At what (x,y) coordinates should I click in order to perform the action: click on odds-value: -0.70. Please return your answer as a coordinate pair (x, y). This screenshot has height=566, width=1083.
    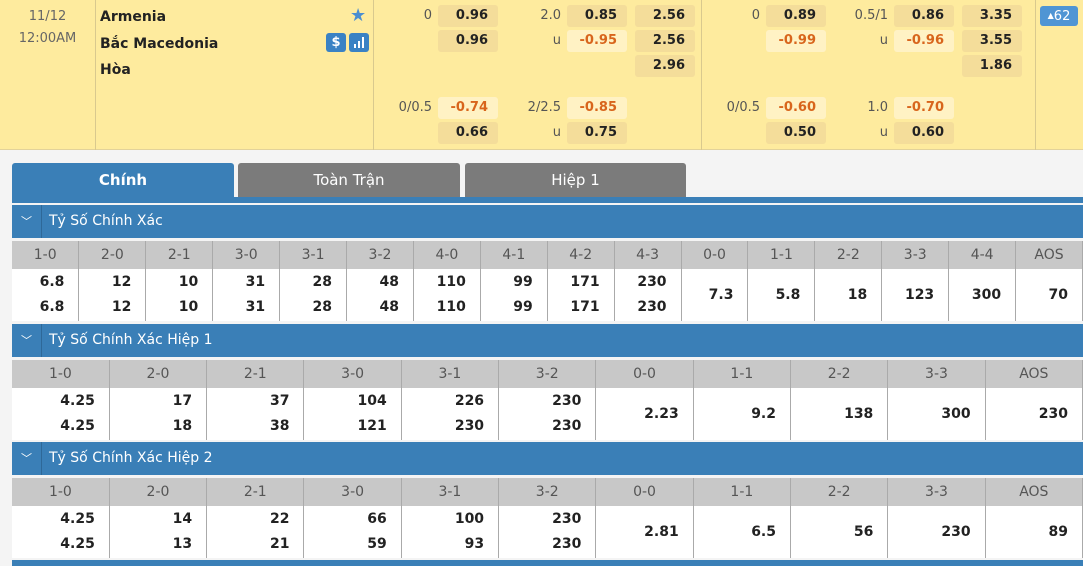
    Looking at the image, I should click on (924, 108).